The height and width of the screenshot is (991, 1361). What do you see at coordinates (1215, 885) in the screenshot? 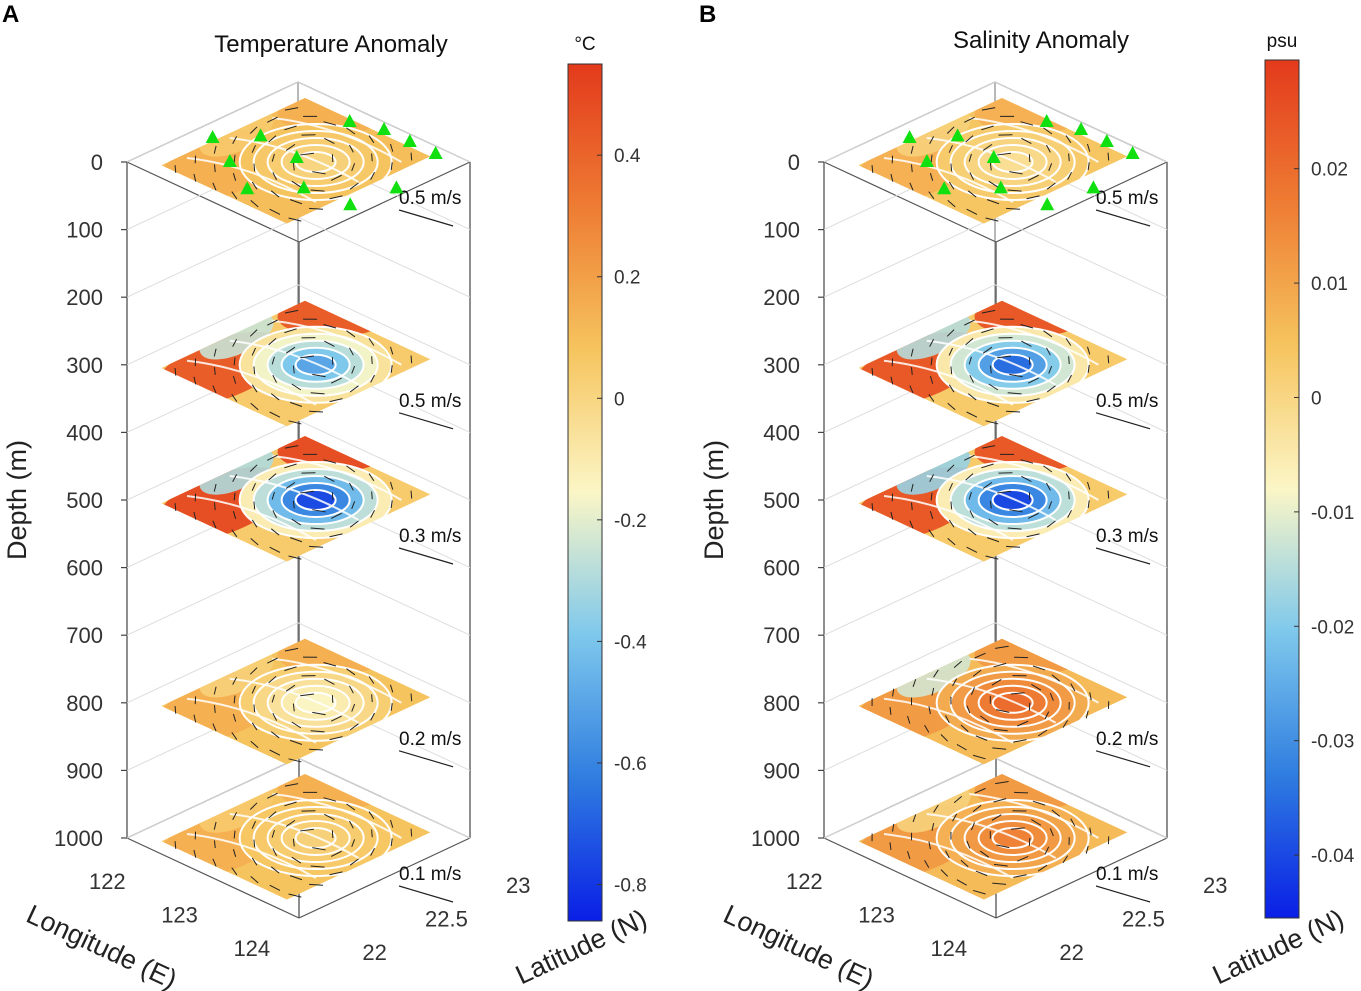
I see `lat-tick-label: 23` at bounding box center [1215, 885].